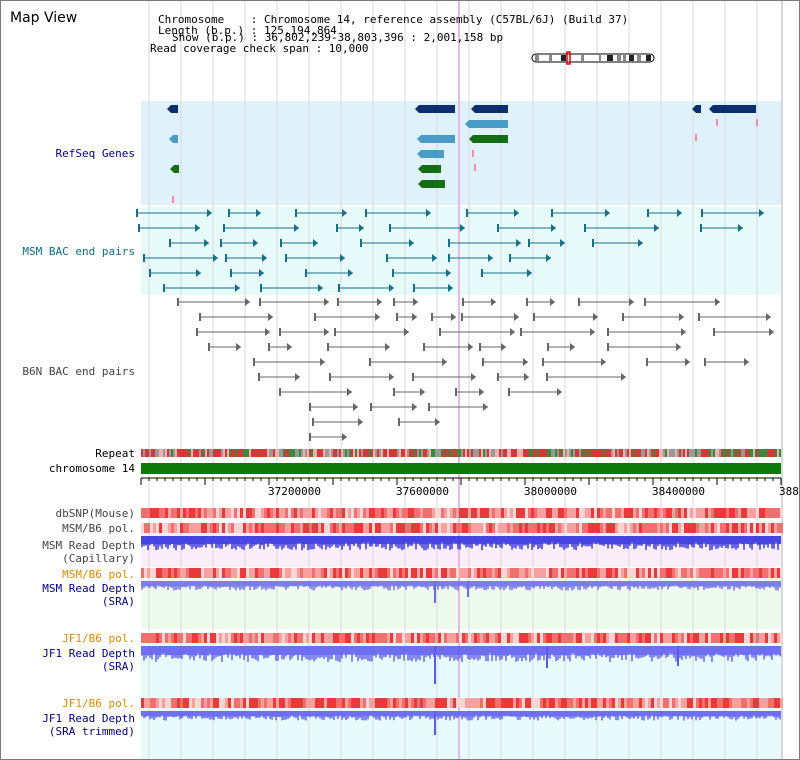 The height and width of the screenshot is (760, 800). Describe the element at coordinates (98, 703) in the screenshot. I see `track-label-jf1-pol-2: JF1/B6 pol.` at that location.